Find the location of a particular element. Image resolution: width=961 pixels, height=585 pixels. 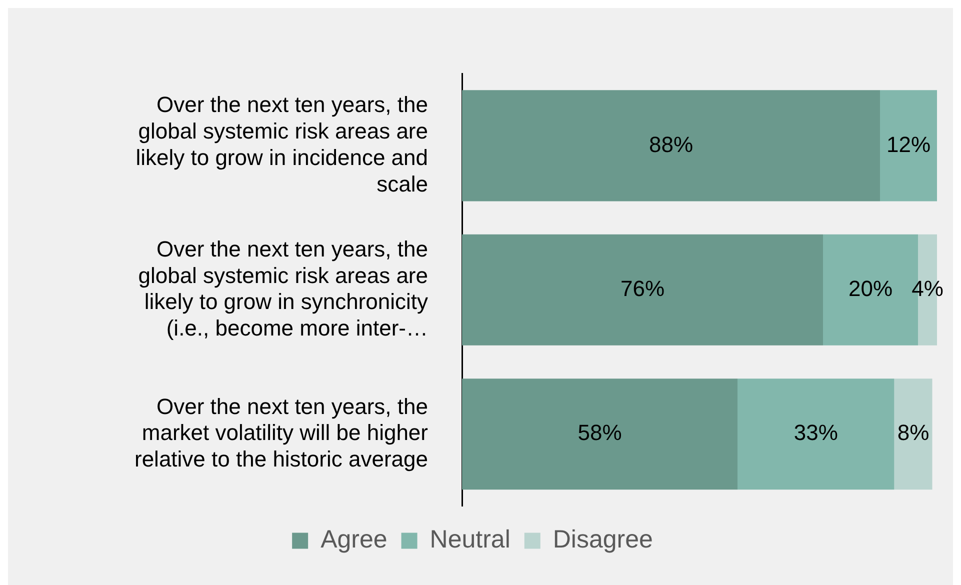

data-label: 33% is located at coordinates (816, 433).